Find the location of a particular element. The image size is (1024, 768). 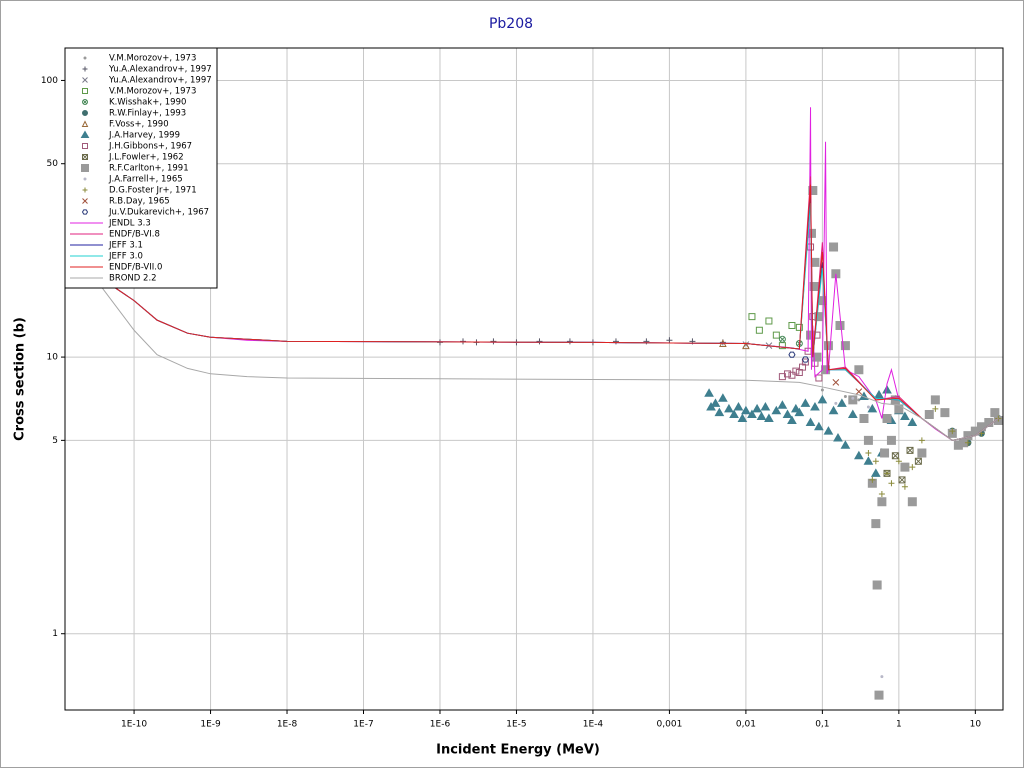

x-tick-label: 0,001 is located at coordinates (670, 725).